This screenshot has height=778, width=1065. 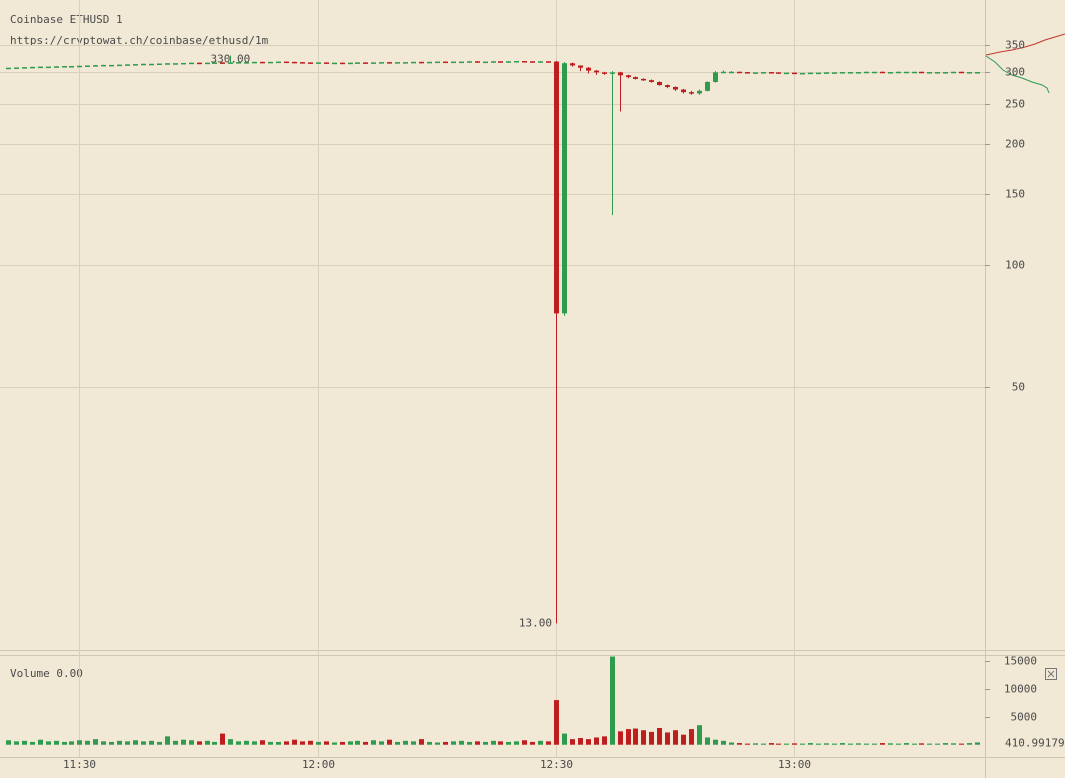 What do you see at coordinates (1015, 265) in the screenshot?
I see `y-tick-label: 100` at bounding box center [1015, 265].